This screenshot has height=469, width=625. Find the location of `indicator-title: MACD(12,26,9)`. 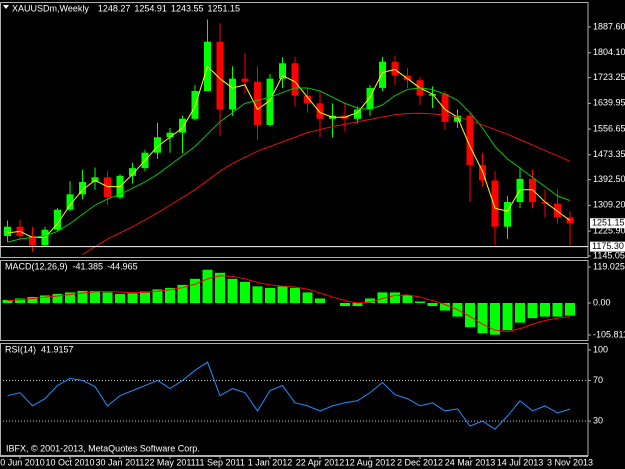

indicator-title: MACD(12,26,9) is located at coordinates (36, 266).